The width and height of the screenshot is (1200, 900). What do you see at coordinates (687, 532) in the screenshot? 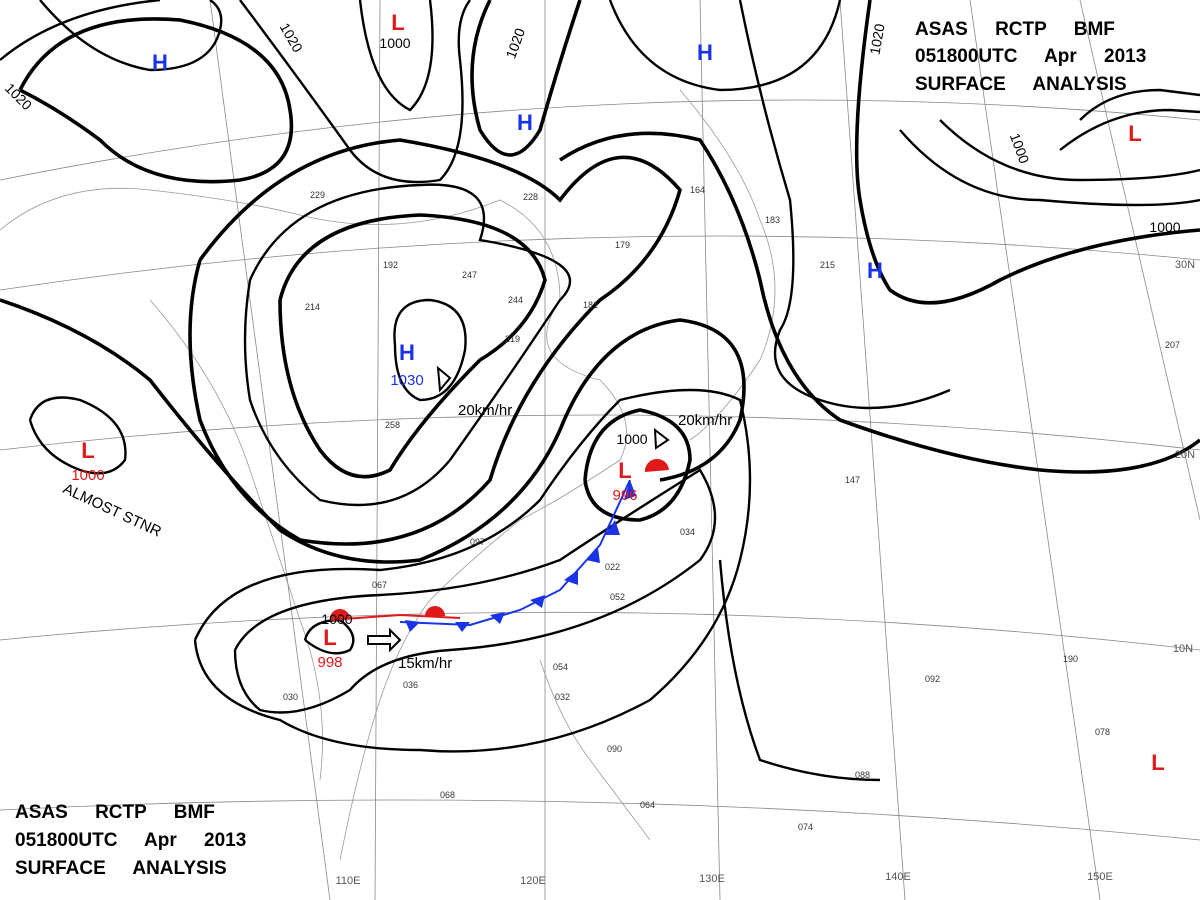
I see `station-value: 034` at bounding box center [687, 532].